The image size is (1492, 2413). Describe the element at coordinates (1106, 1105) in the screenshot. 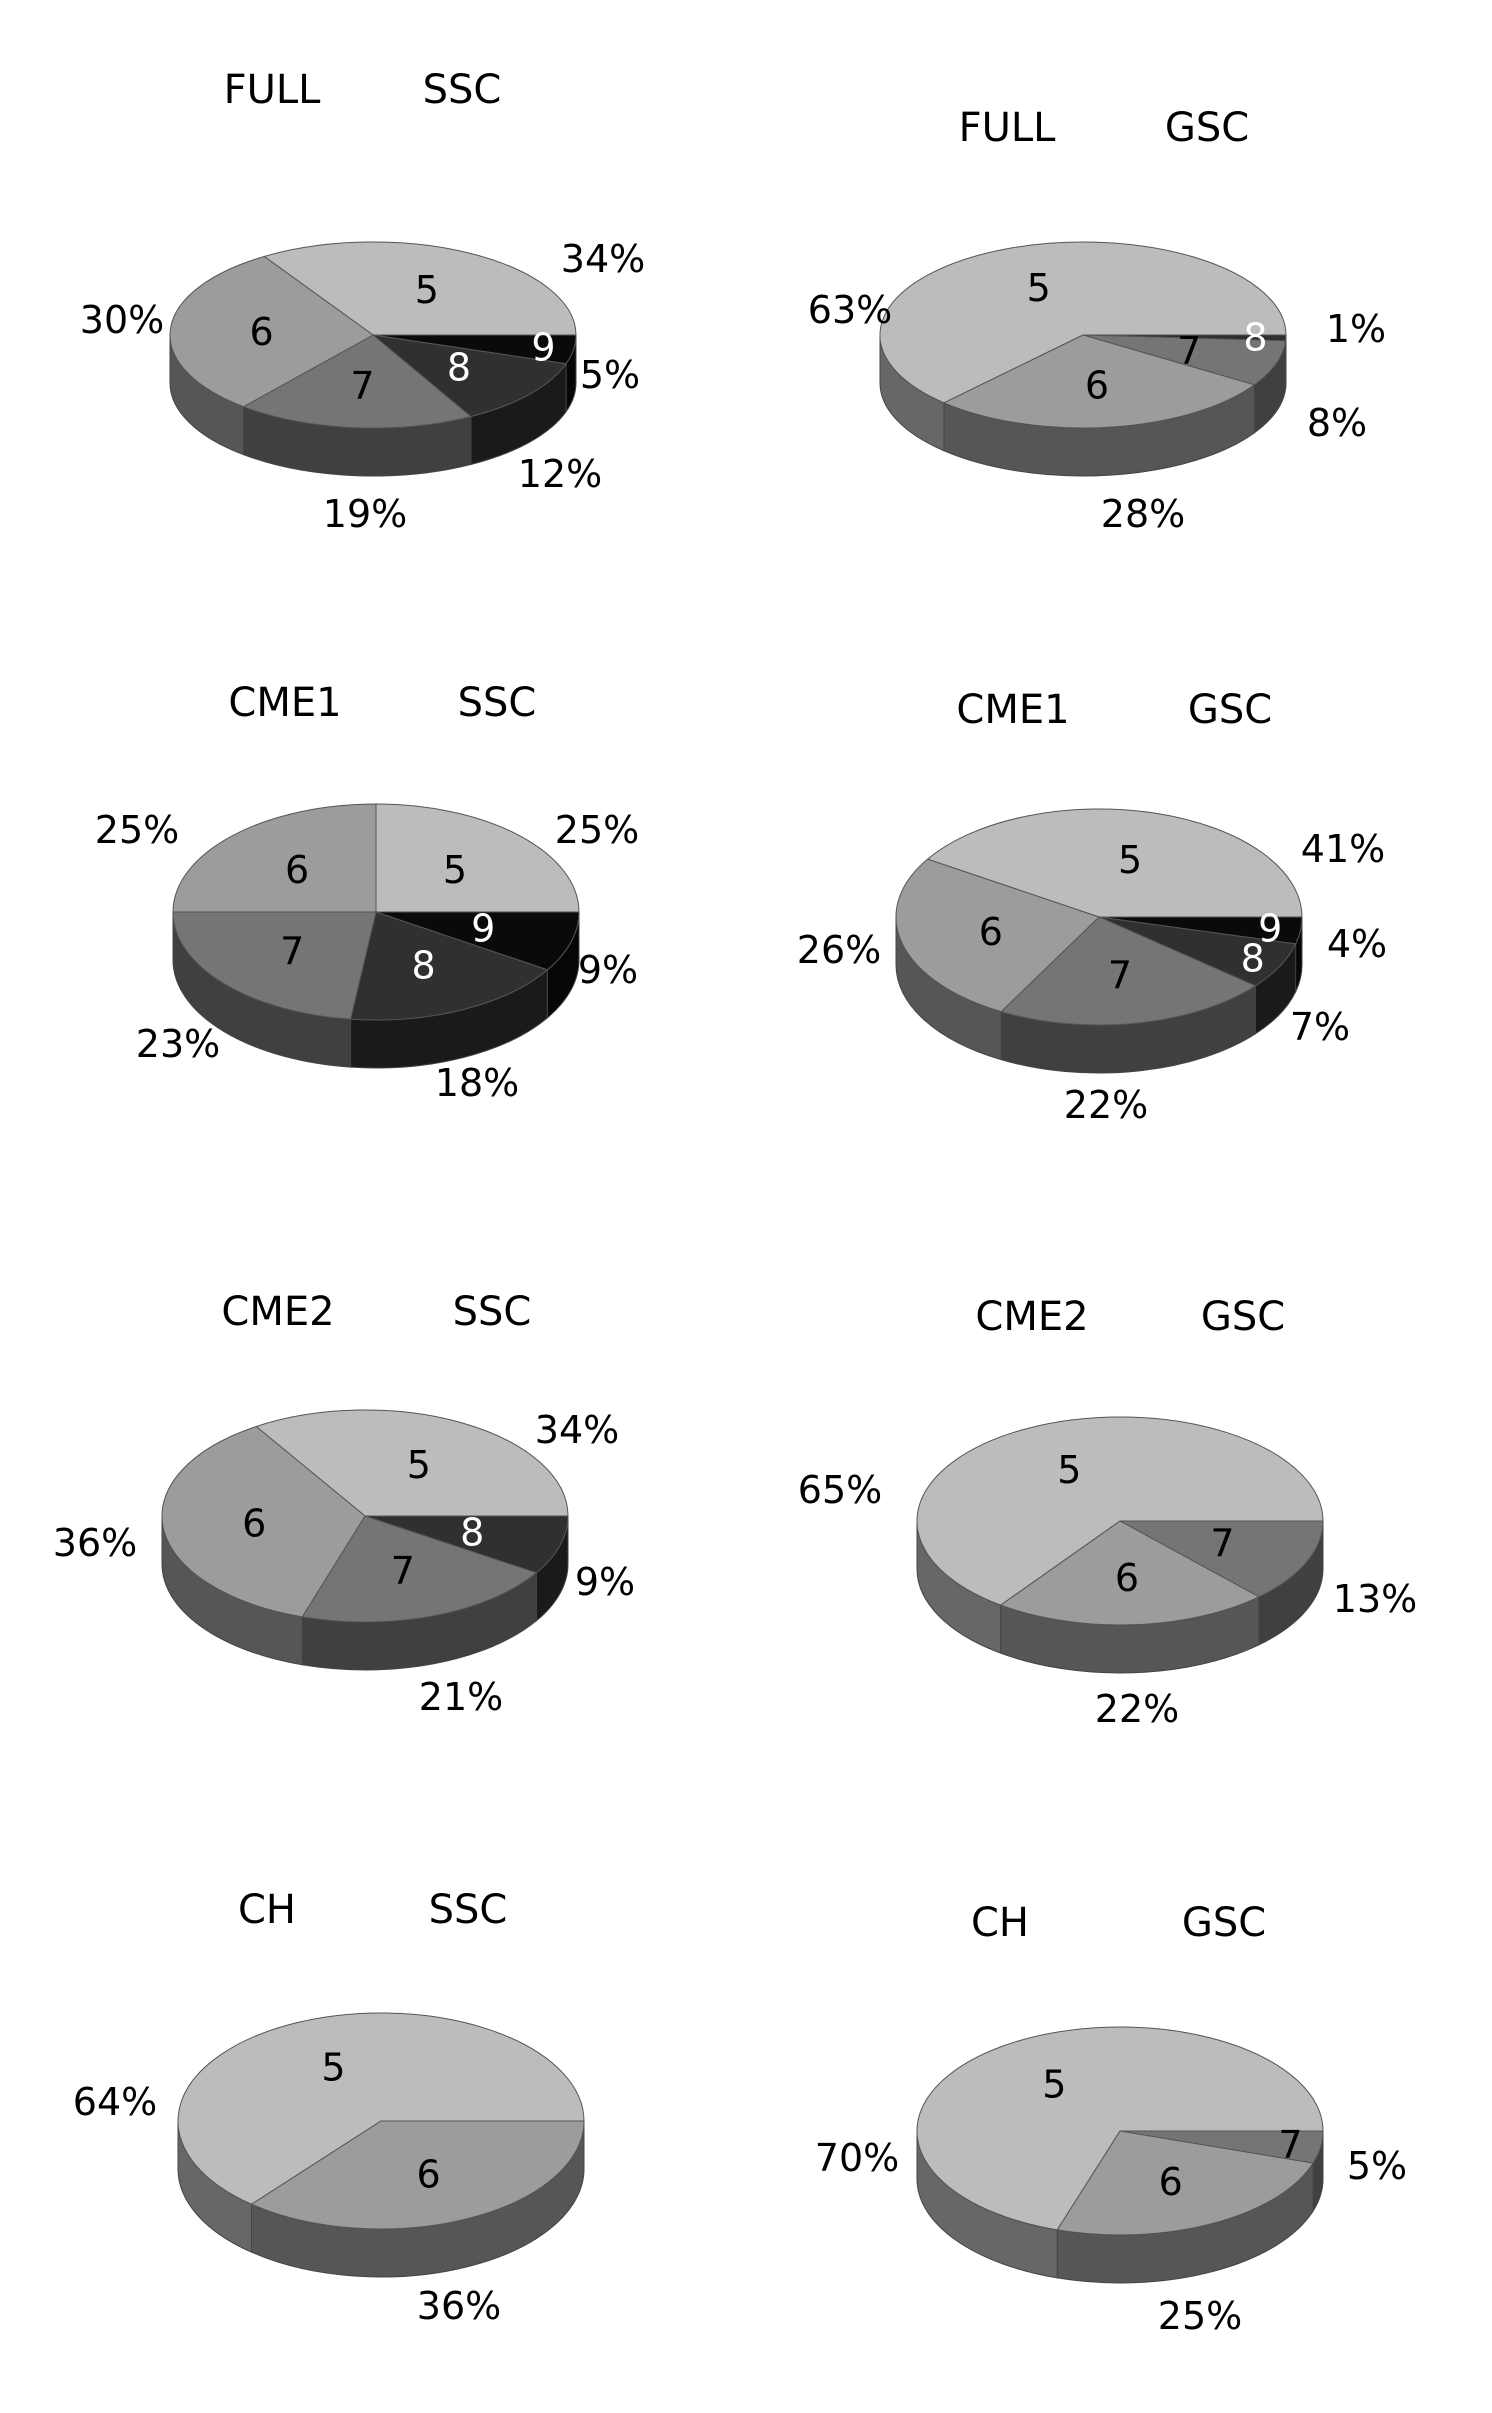

I see `percent-label-7: 22%` at that location.